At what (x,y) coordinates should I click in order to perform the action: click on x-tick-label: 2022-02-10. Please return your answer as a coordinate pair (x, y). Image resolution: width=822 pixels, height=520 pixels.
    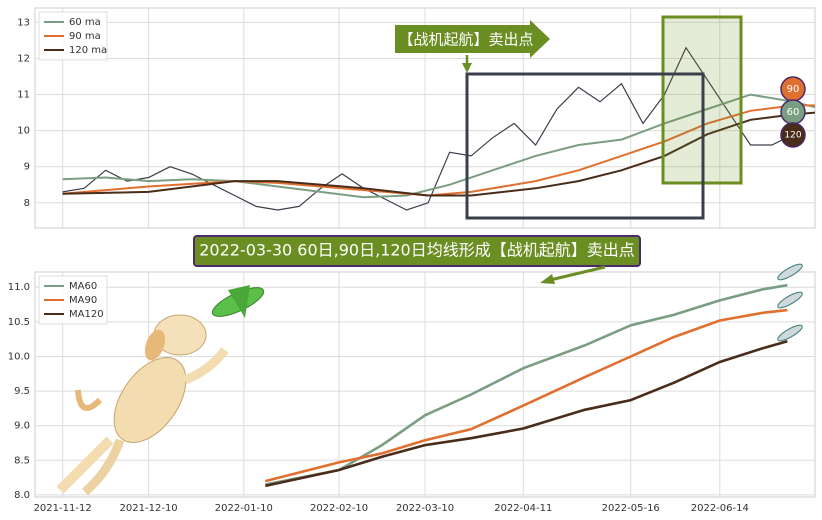
    Looking at the image, I should click on (339, 508).